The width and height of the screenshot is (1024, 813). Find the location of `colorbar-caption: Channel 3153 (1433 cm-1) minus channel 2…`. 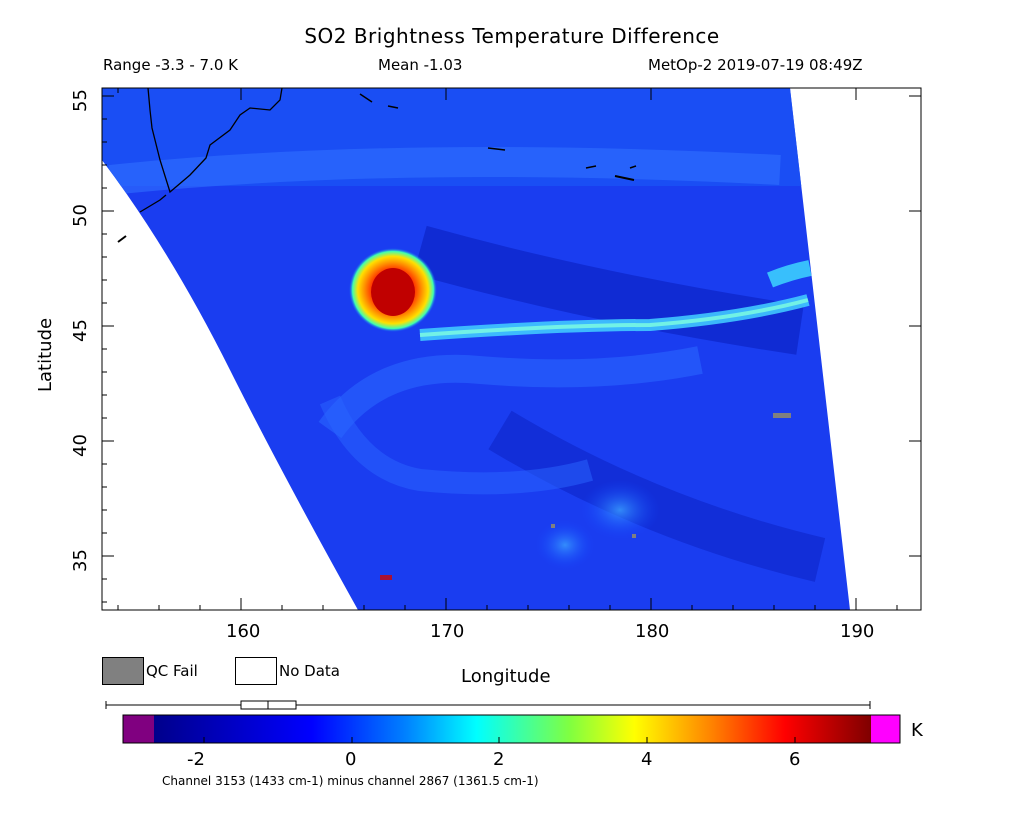

colorbar-caption: Channel 3153 (1433 cm-1) minus channel 2… is located at coordinates (350, 781).